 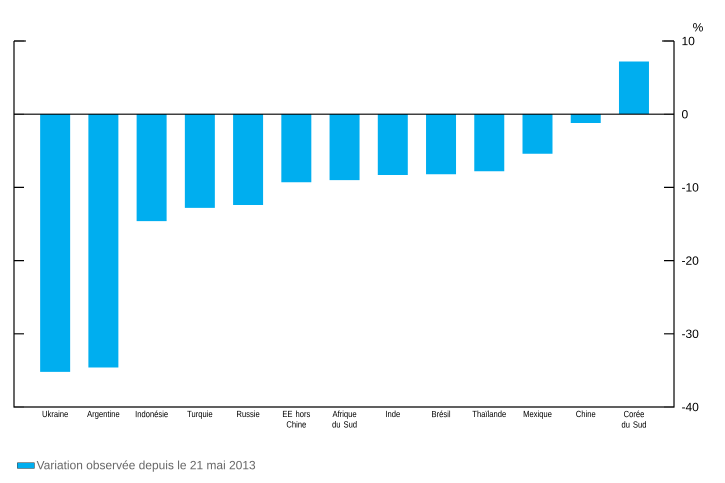 I want to click on x-tick-label: Ukraine, so click(x=55, y=414).